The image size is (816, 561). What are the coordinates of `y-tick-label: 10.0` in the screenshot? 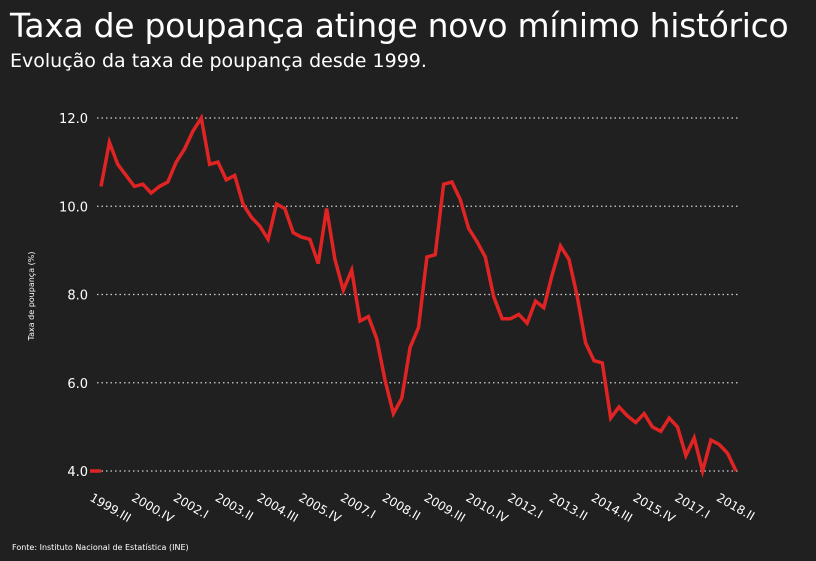 It's located at (73, 207).